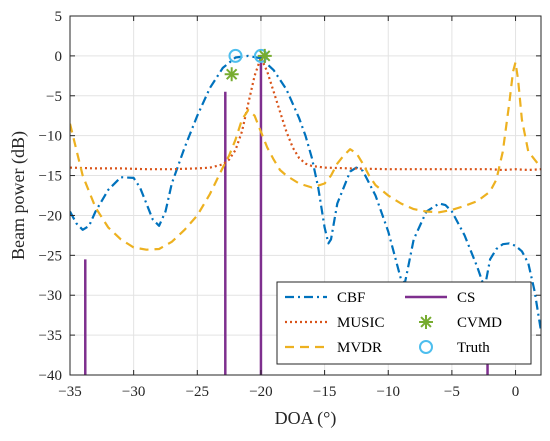  I want to click on legend-box, so click(404, 323).